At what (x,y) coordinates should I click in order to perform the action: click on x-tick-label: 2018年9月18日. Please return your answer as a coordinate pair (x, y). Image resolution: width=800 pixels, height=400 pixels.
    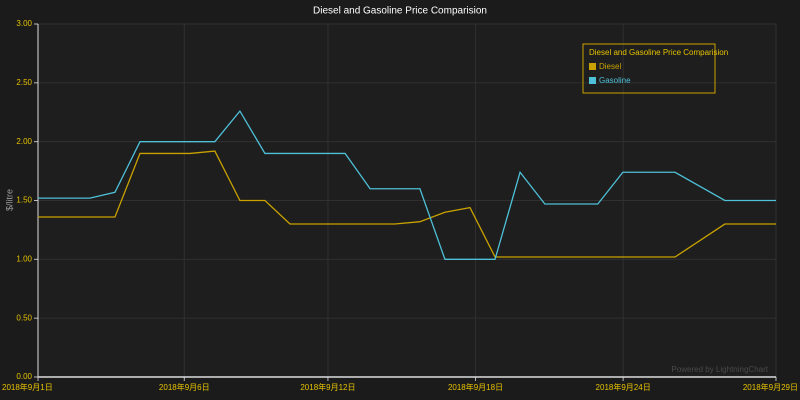
    Looking at the image, I should click on (475, 387).